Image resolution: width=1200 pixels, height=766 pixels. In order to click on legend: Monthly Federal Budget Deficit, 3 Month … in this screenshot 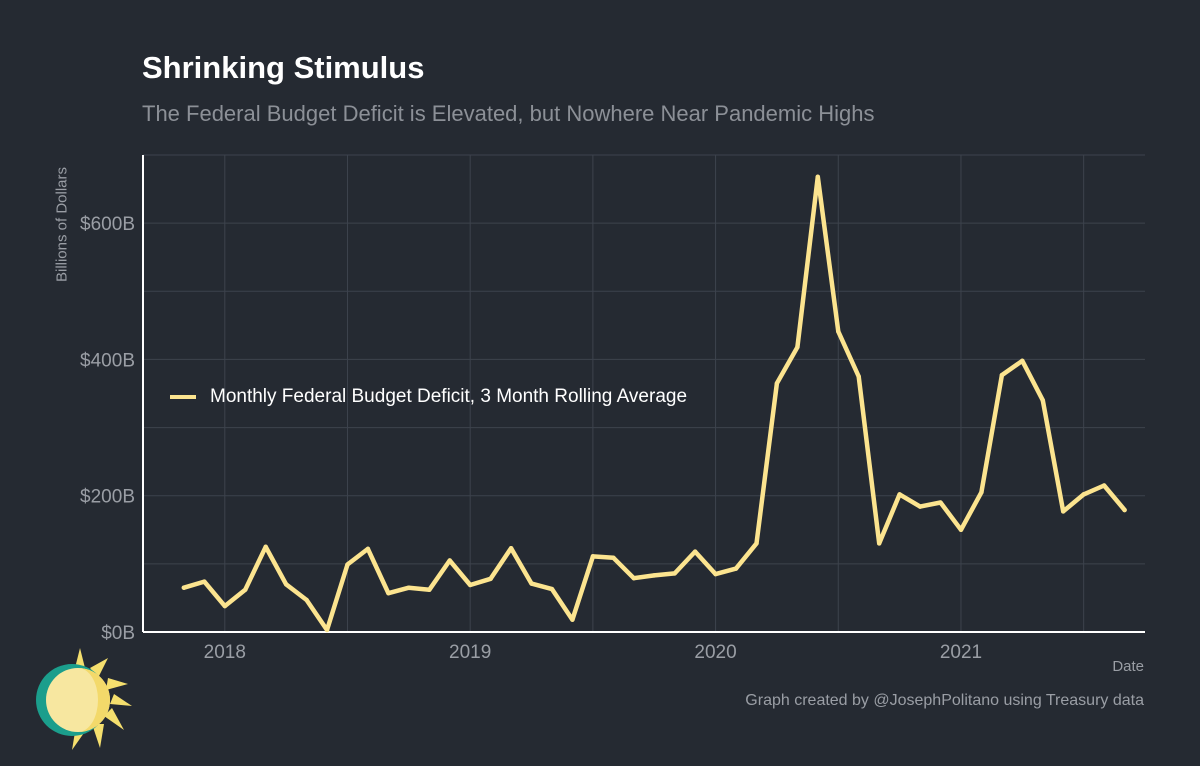, I will do `click(428, 397)`.